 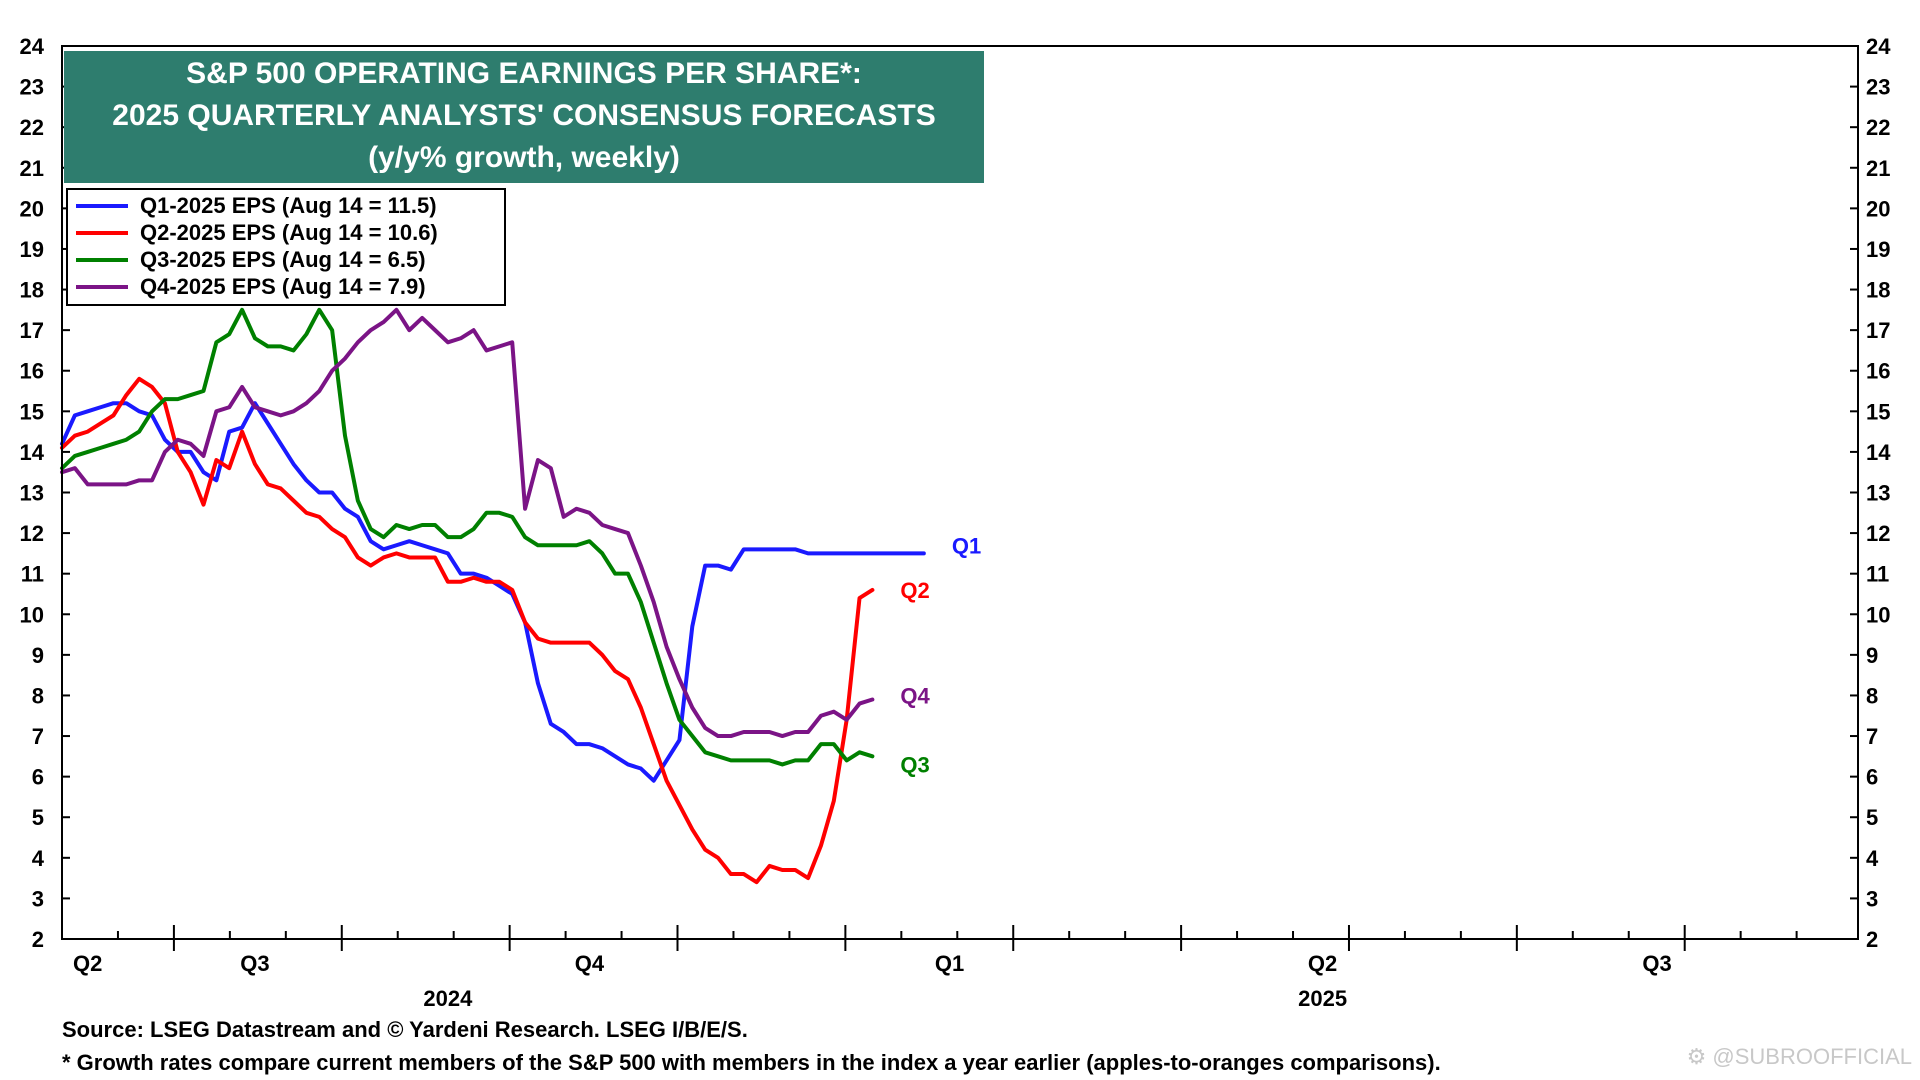 I want to click on y-tick-label-left: 8, so click(x=38, y=695).